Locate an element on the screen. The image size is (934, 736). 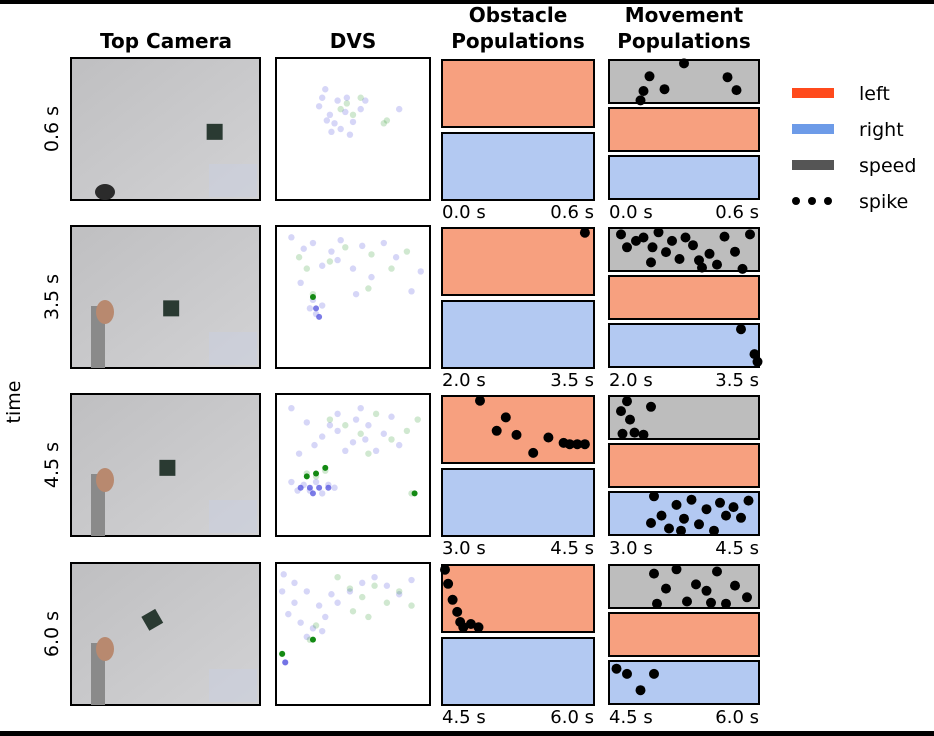
movement-window-start: 4.5 s is located at coordinates (631, 717).